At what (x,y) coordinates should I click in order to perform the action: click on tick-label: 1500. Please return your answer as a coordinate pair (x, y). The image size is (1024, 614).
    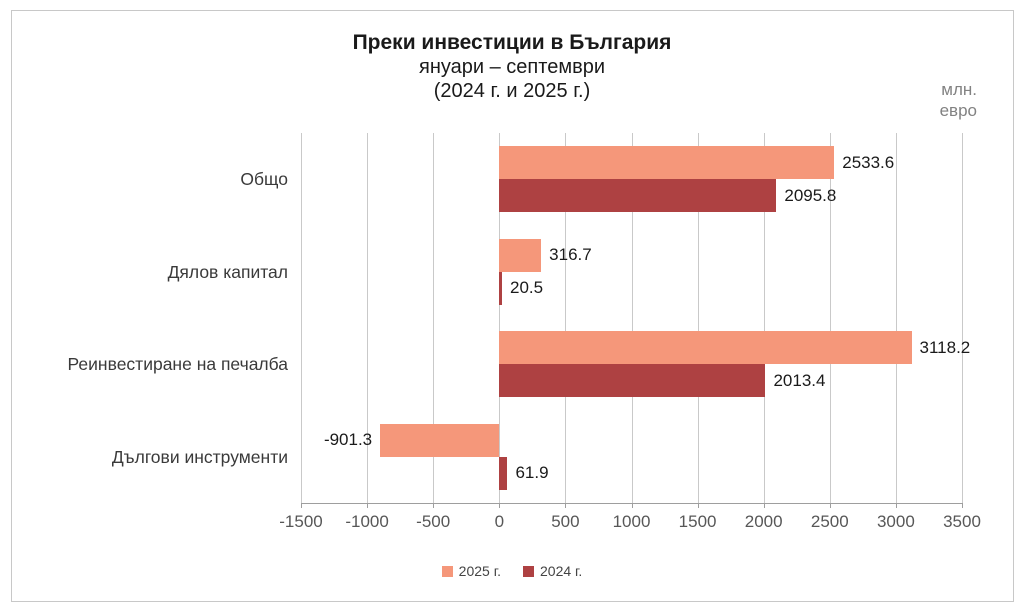
    Looking at the image, I should click on (697, 521).